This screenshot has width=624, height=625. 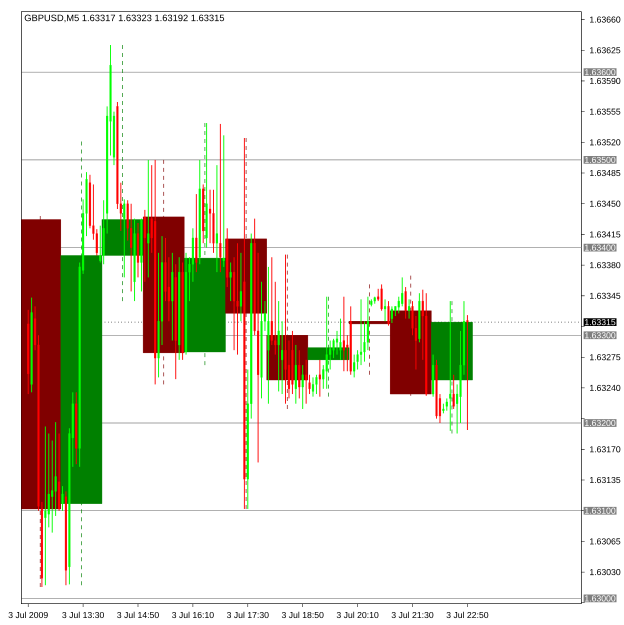 I want to click on y-tick-label: 1.63135, so click(x=605, y=480).